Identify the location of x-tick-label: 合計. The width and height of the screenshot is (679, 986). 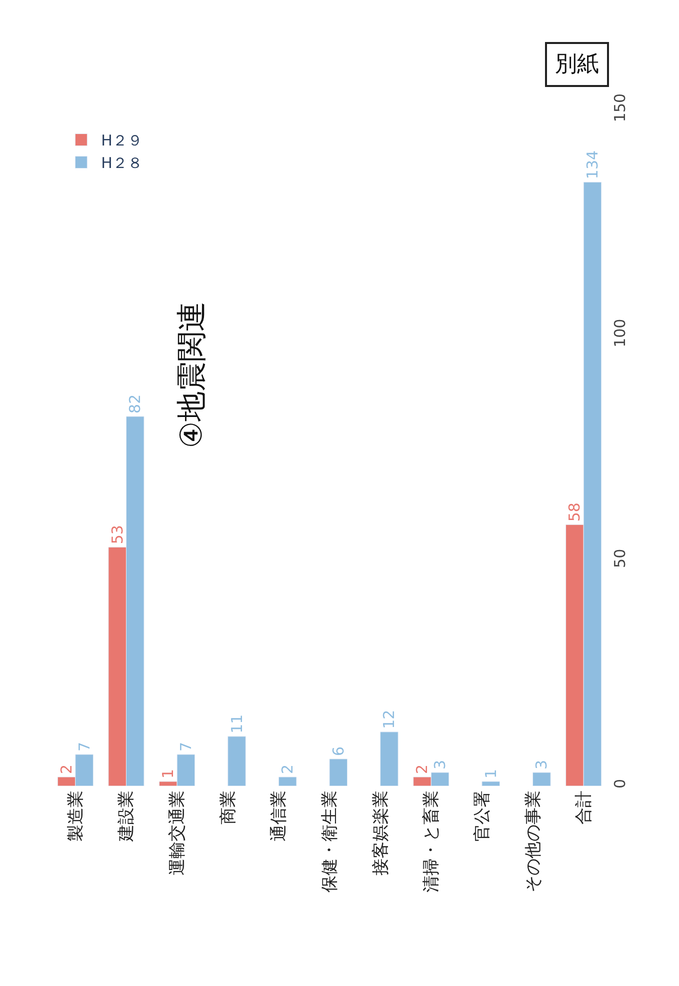
(584, 807).